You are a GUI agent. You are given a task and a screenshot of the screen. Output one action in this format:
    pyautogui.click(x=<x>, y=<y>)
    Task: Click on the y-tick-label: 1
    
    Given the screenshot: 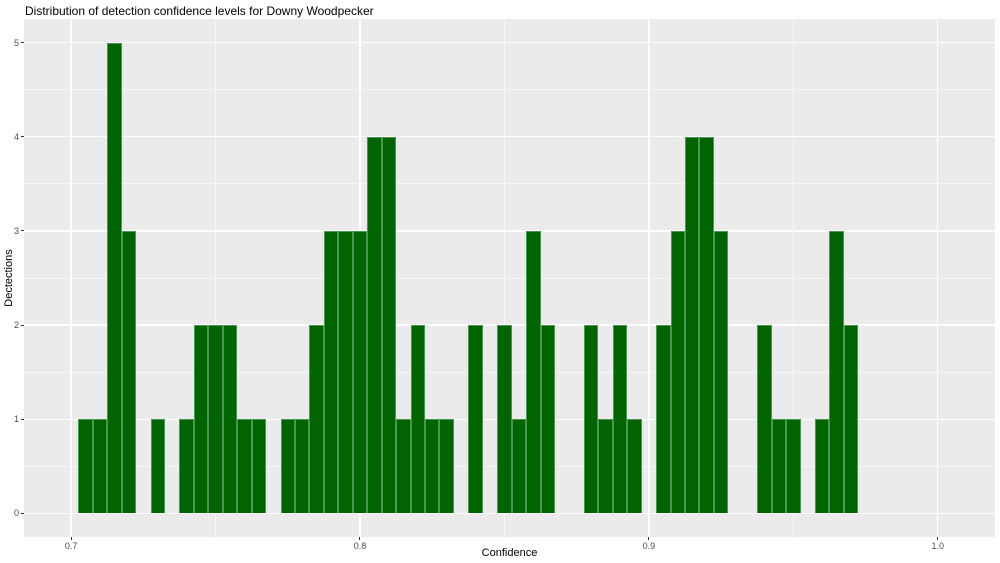 What is the action you would take?
    pyautogui.click(x=16, y=419)
    